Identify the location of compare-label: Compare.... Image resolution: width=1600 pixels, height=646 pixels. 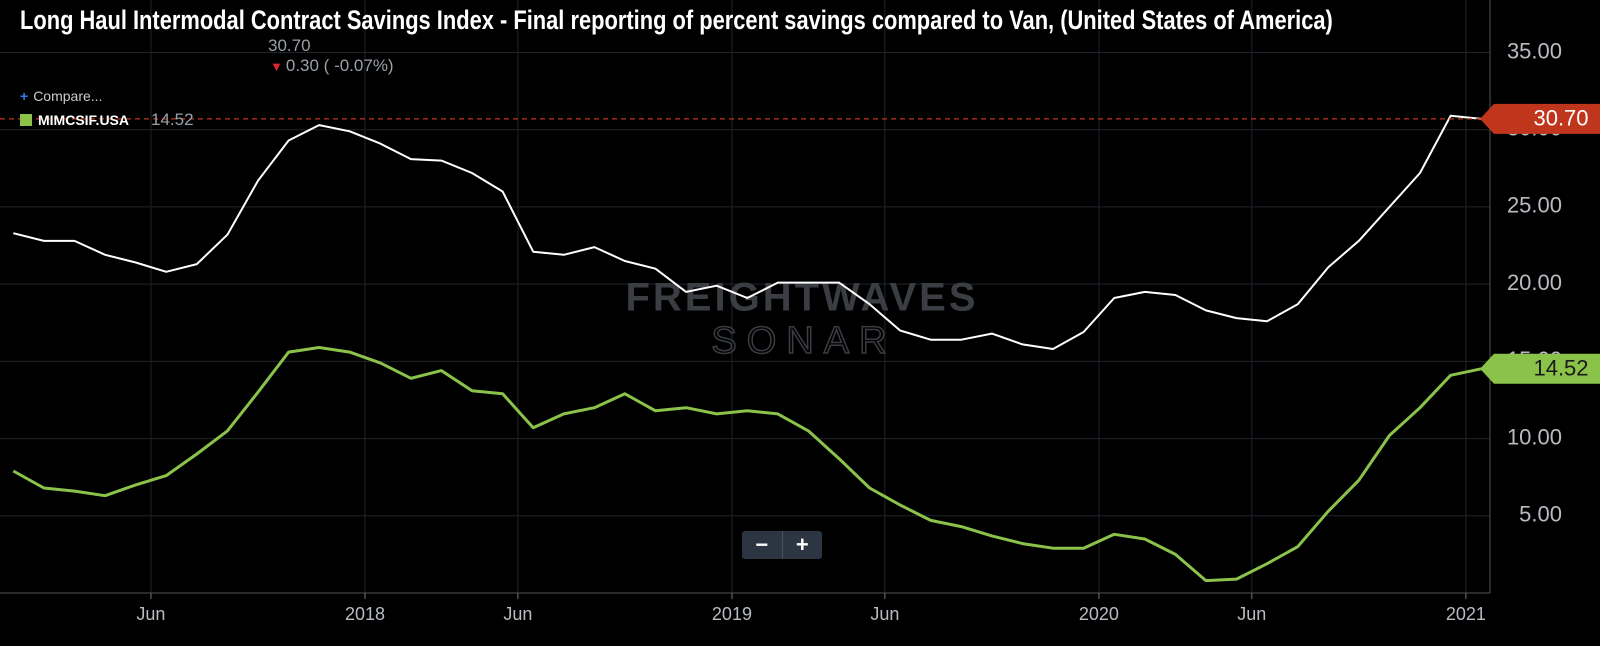
(68, 96).